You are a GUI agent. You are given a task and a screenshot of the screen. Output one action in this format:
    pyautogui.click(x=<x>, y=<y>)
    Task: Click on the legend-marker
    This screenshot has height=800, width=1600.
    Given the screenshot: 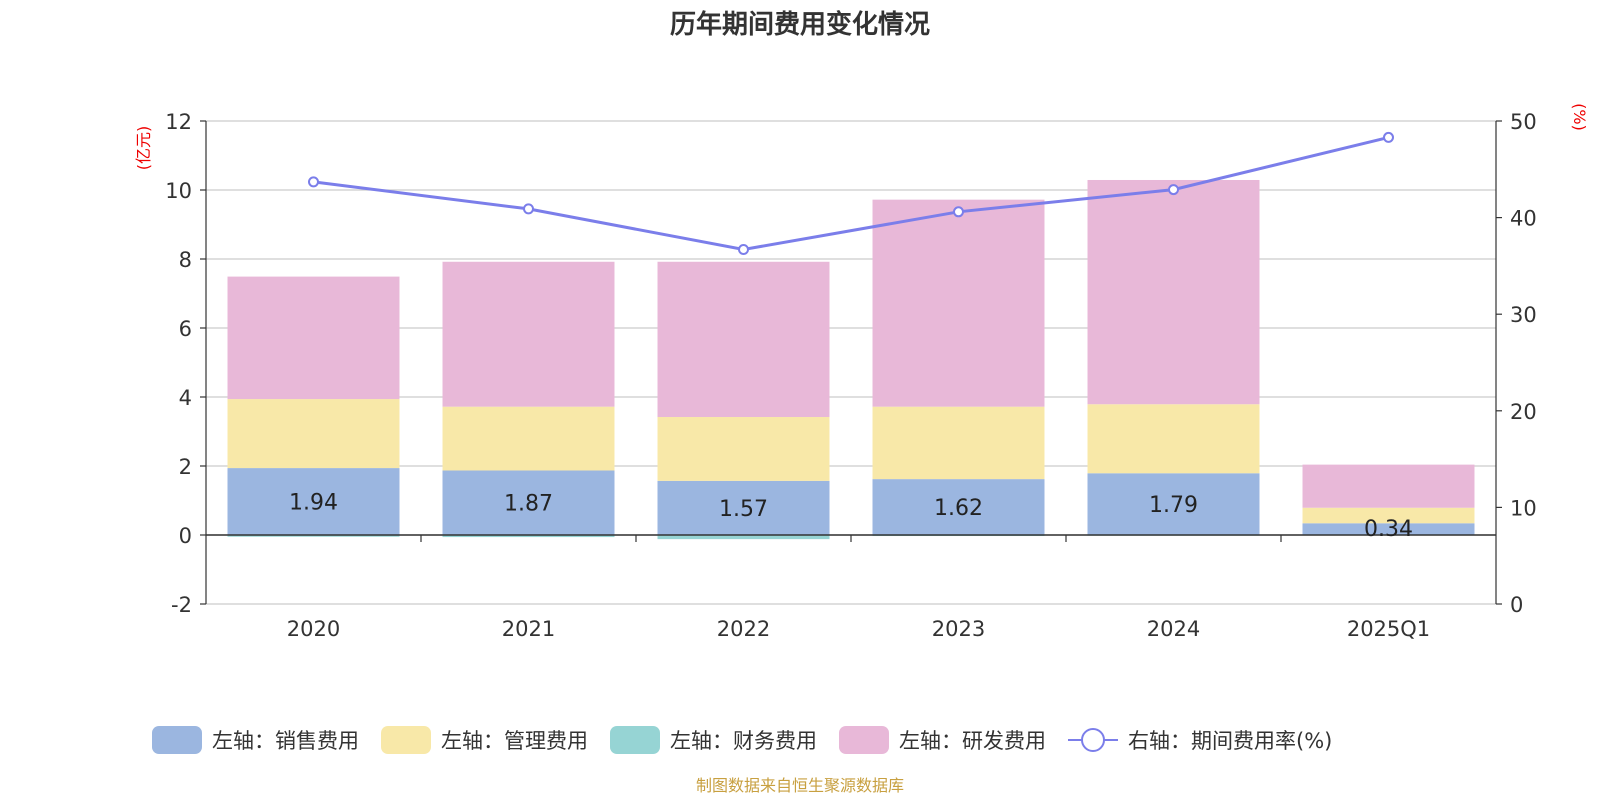 What is the action you would take?
    pyautogui.click(x=1093, y=740)
    